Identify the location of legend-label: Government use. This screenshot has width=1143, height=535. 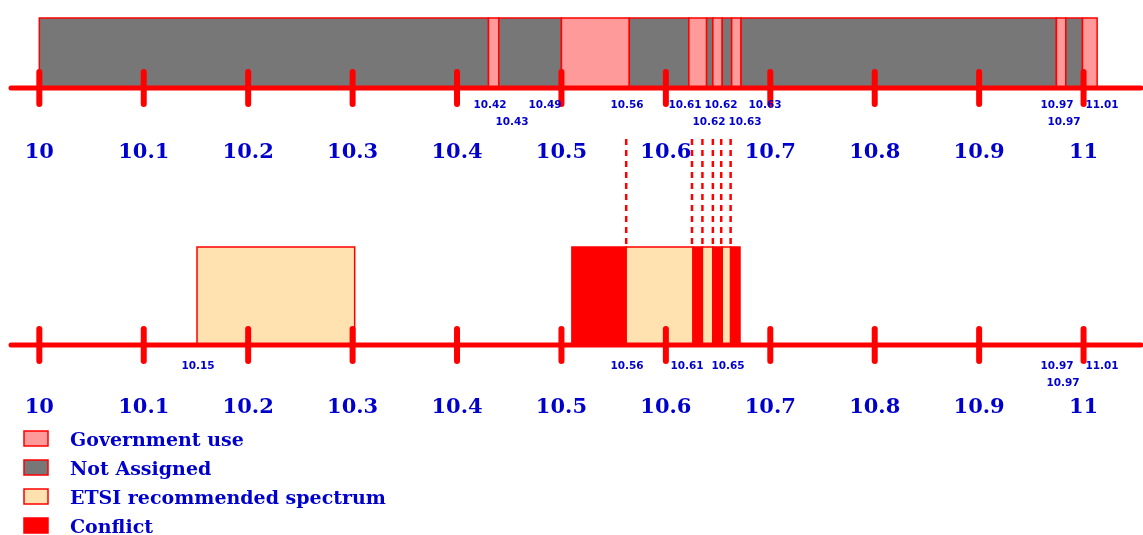
(157, 439).